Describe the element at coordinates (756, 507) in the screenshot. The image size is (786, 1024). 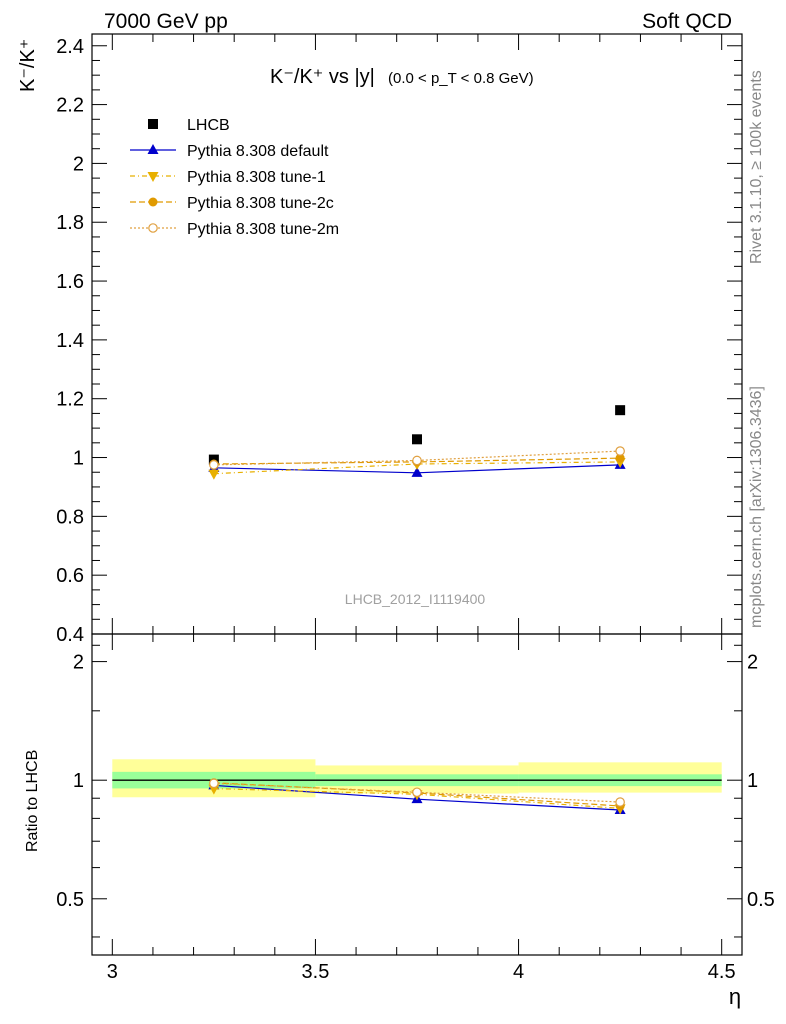
I see `mcplots-label: mcplots.cern.ch [arXiv:1306.3436]` at that location.